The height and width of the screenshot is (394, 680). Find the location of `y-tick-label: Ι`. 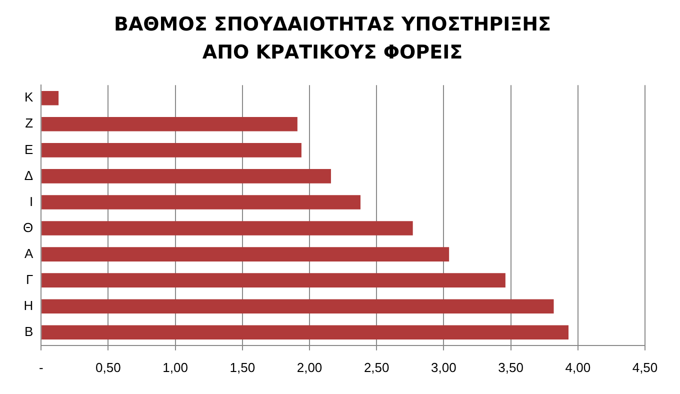

y-tick-label: Ι is located at coordinates (31, 201).